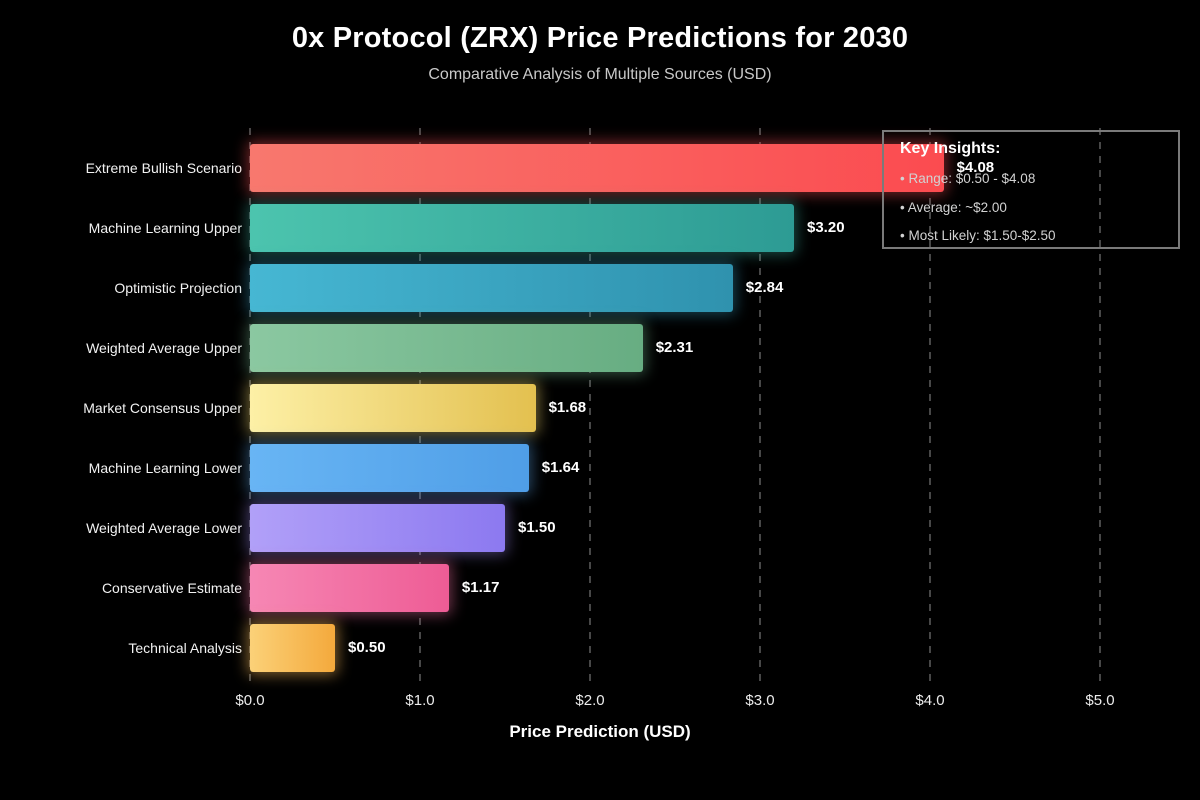 The width and height of the screenshot is (1200, 800). I want to click on category-label: Extreme Bullish Scenario, so click(163, 168).